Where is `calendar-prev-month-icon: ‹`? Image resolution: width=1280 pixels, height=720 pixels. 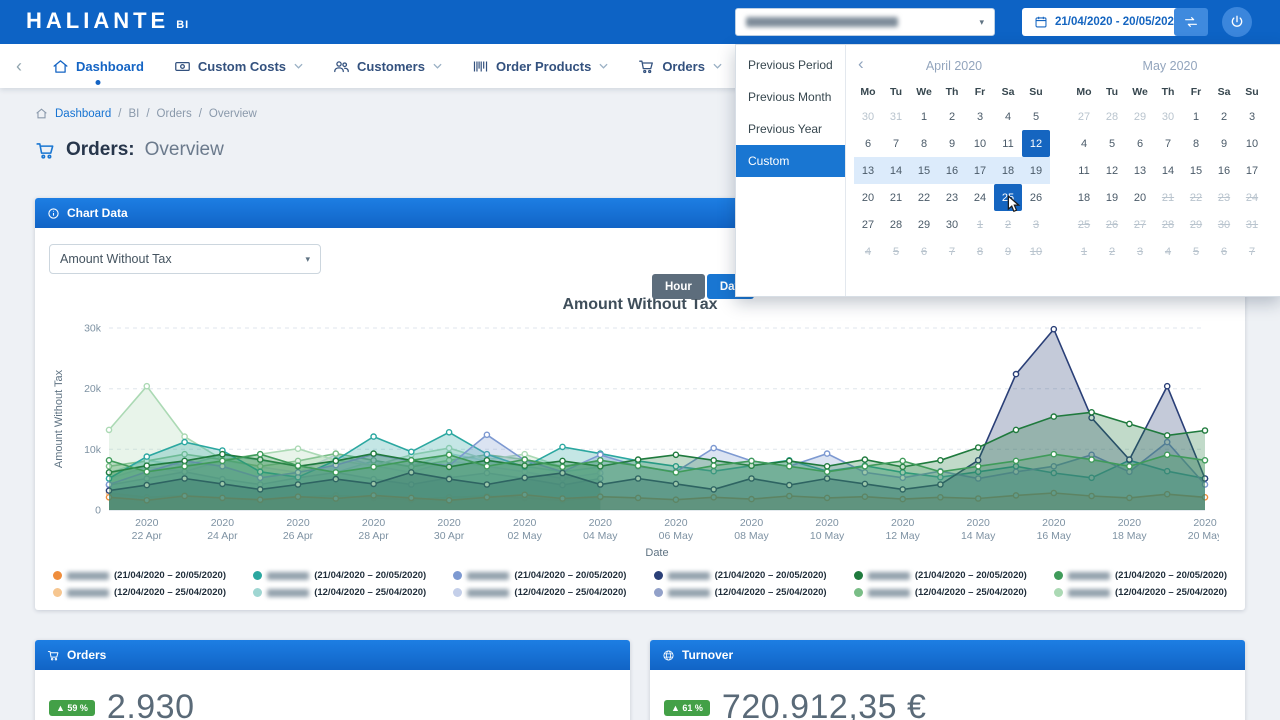 calendar-prev-month-icon: ‹ is located at coordinates (861, 63).